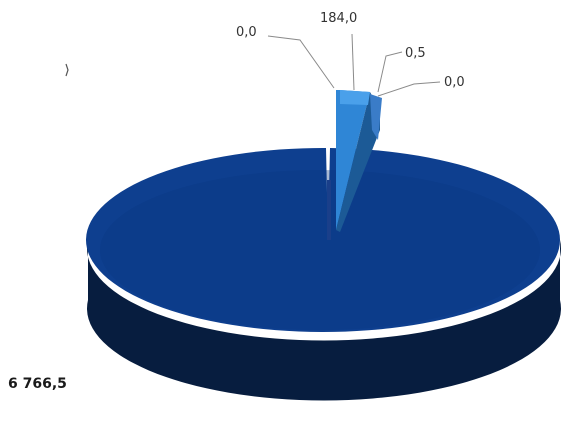 This screenshot has width=567, height=428. Describe the element at coordinates (246, 32) in the screenshot. I see `label-zero-left: 0,0` at that location.